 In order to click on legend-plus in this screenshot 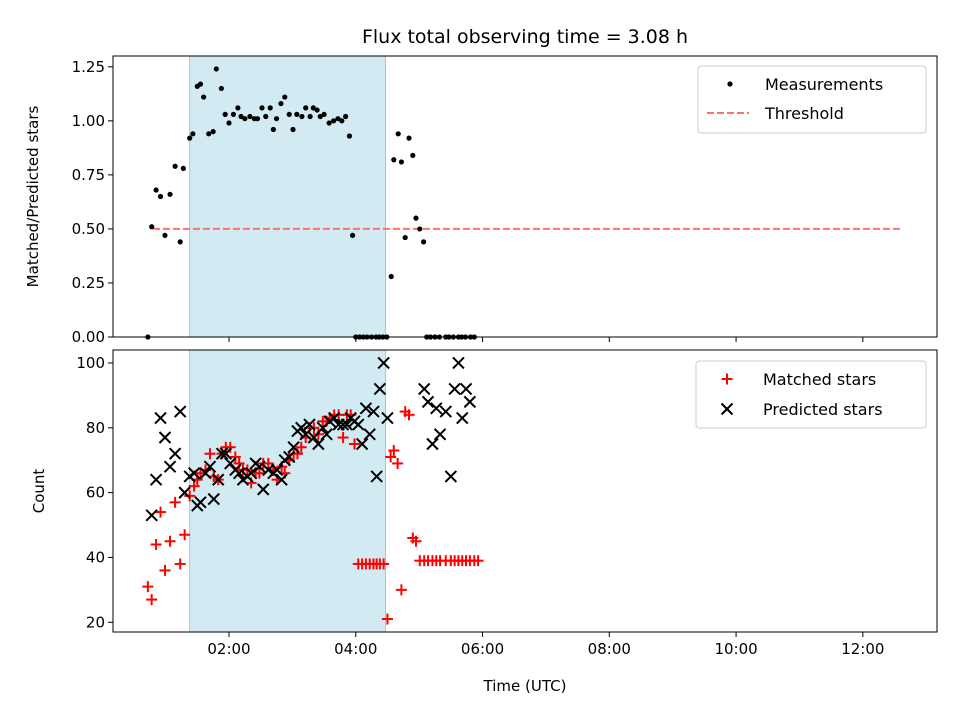, I will do `click(727, 379)`.